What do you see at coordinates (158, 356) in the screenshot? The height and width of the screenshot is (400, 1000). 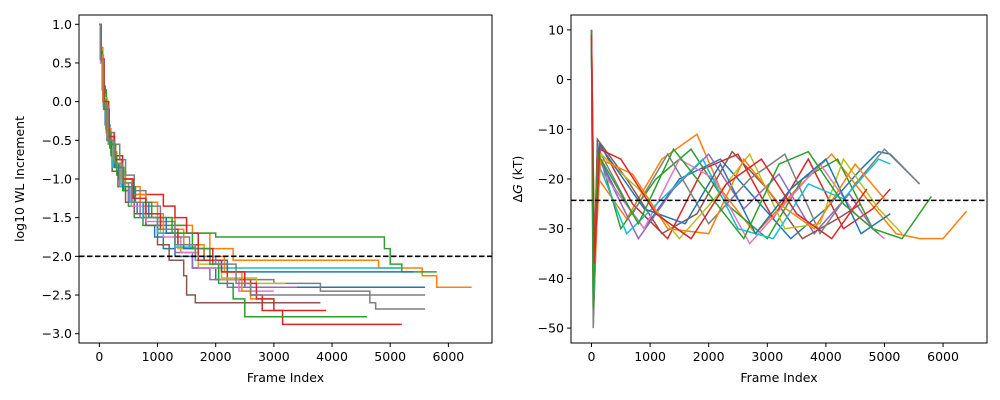 I see `wl-x-tick-label: 1000` at bounding box center [158, 356].